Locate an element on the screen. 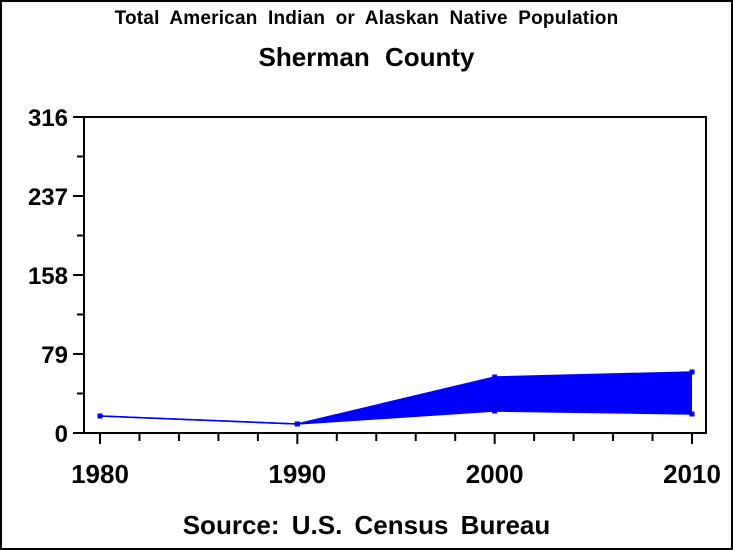 The height and width of the screenshot is (550, 733). series-line-lower-bound is located at coordinates (396, 417).